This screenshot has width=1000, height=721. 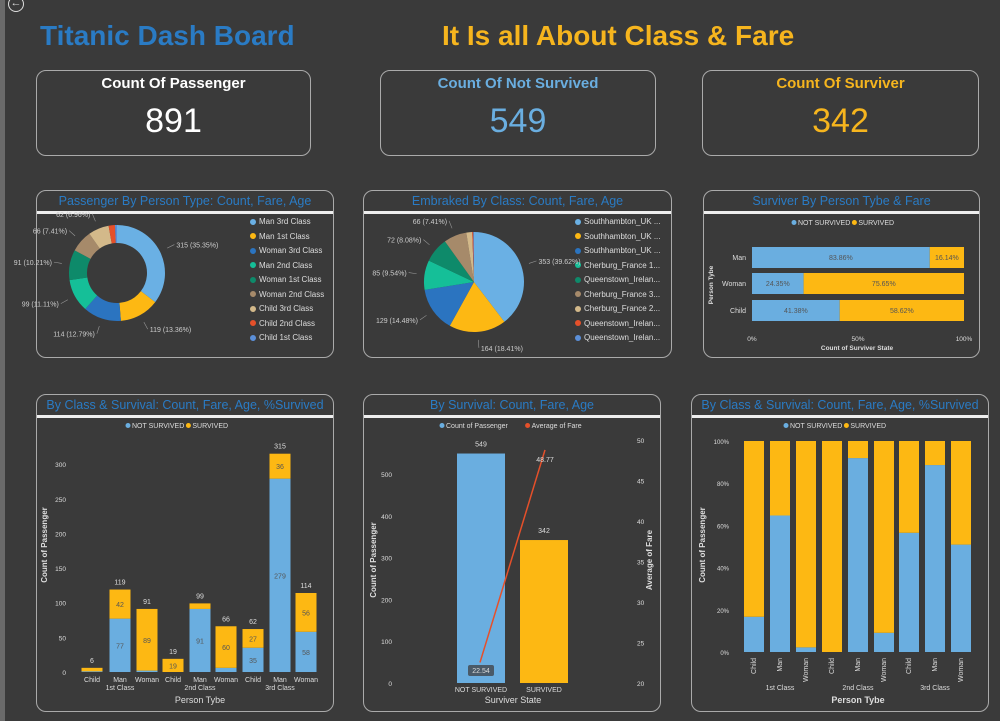 I want to click on tick-label: 40, so click(x=641, y=522).